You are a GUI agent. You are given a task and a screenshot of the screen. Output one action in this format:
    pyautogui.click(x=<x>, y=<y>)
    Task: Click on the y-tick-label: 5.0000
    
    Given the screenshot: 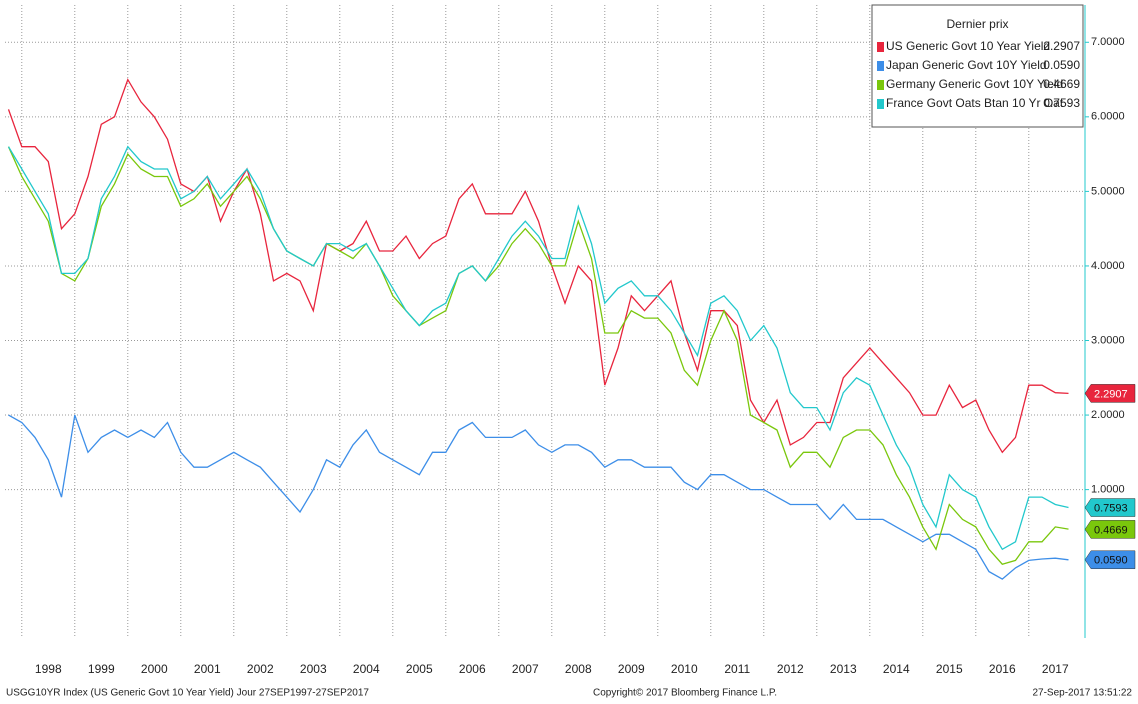 What is the action you would take?
    pyautogui.click(x=1108, y=191)
    